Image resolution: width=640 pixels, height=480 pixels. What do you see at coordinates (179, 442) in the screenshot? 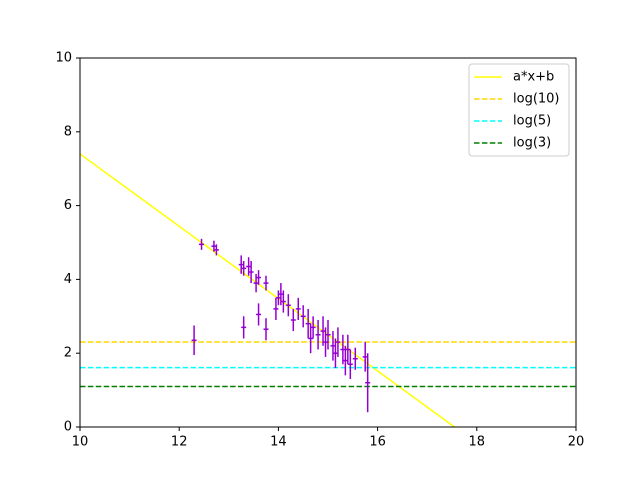
I see `x-tick-label: 12` at bounding box center [179, 442].